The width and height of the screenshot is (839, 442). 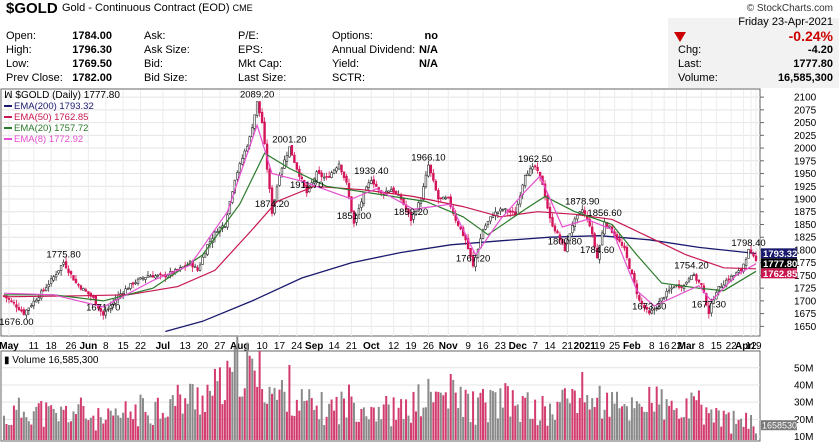 What do you see at coordinates (263, 346) in the screenshot?
I see `date-tick-label: 10` at bounding box center [263, 346].